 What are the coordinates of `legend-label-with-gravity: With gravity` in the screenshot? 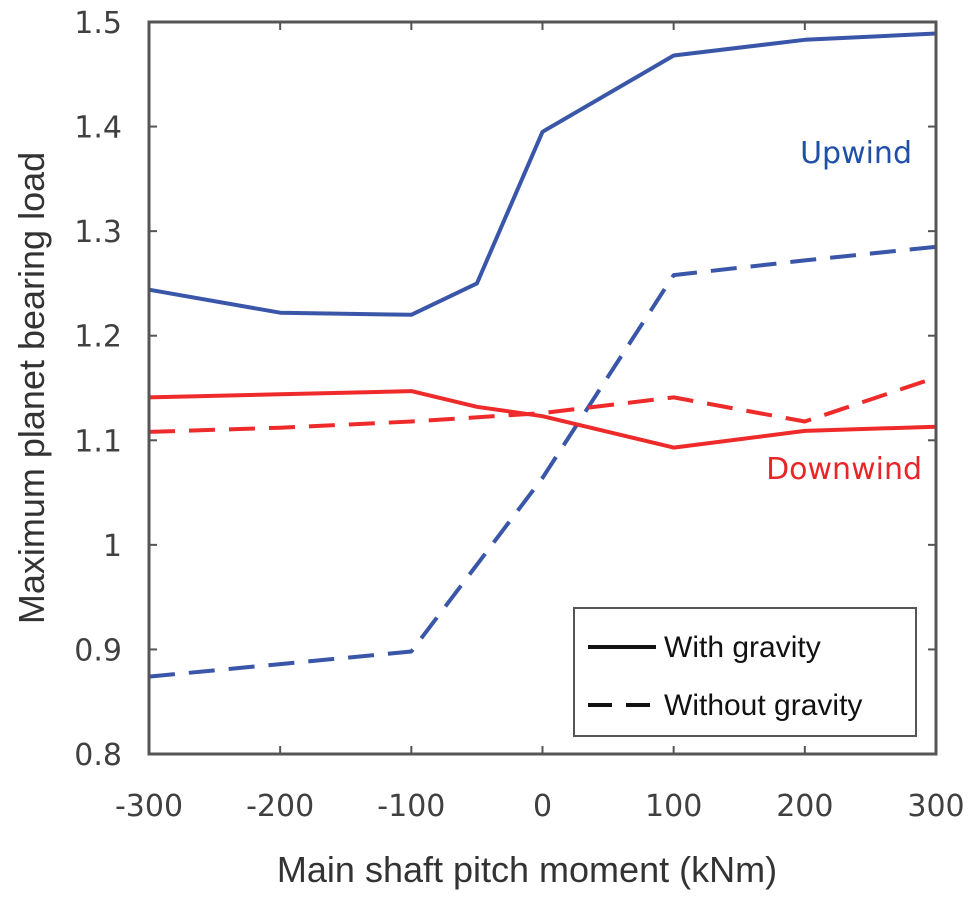 It's located at (742, 647).